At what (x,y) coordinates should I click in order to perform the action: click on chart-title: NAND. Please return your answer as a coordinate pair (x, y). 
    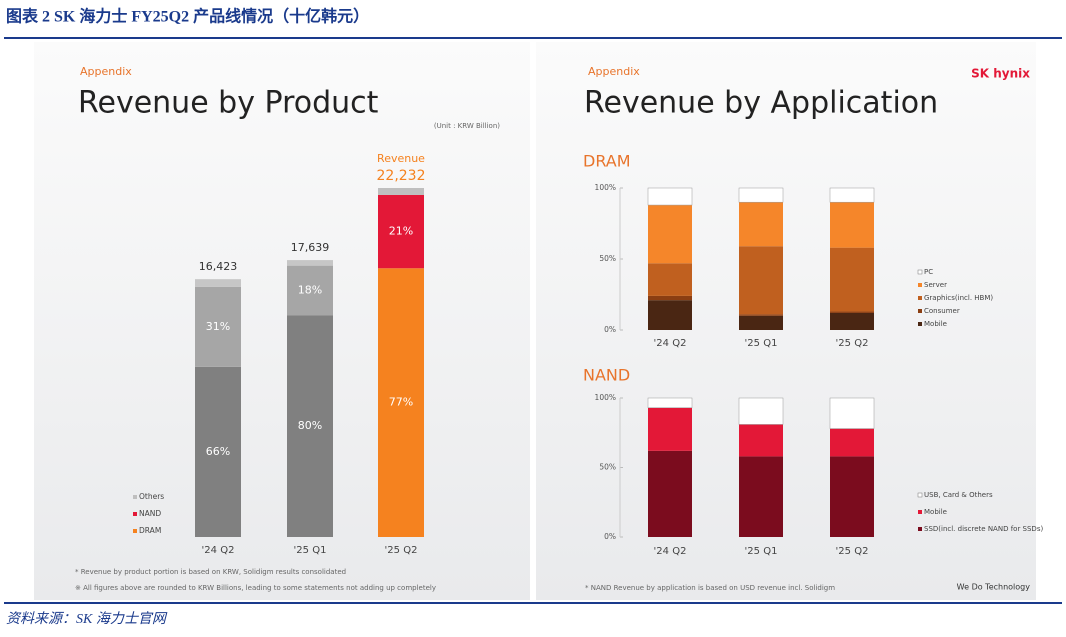
    Looking at the image, I should click on (606, 375).